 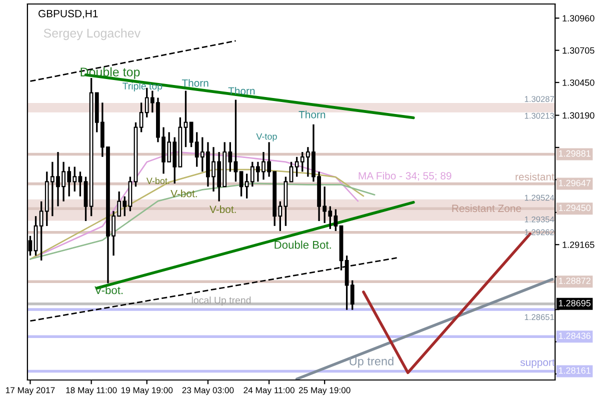 What do you see at coordinates (302, 244) in the screenshot?
I see `annotation: Double Bot.` at bounding box center [302, 244].